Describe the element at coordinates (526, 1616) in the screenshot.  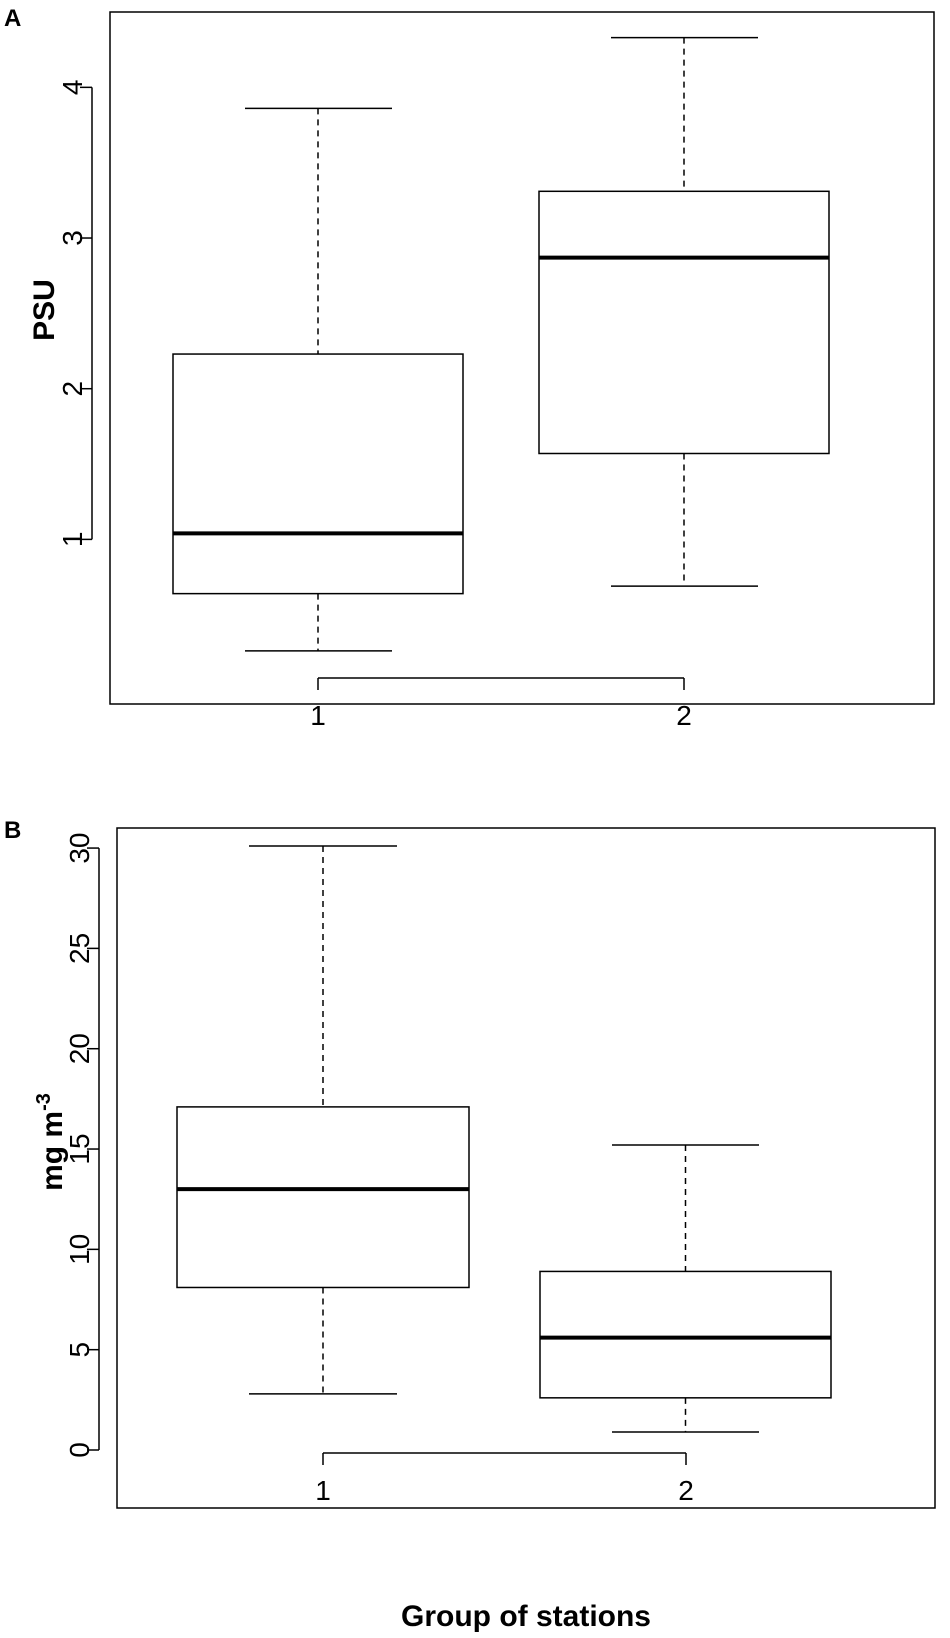
I see `panel-b-x-axis-title: Group of stations` at that location.